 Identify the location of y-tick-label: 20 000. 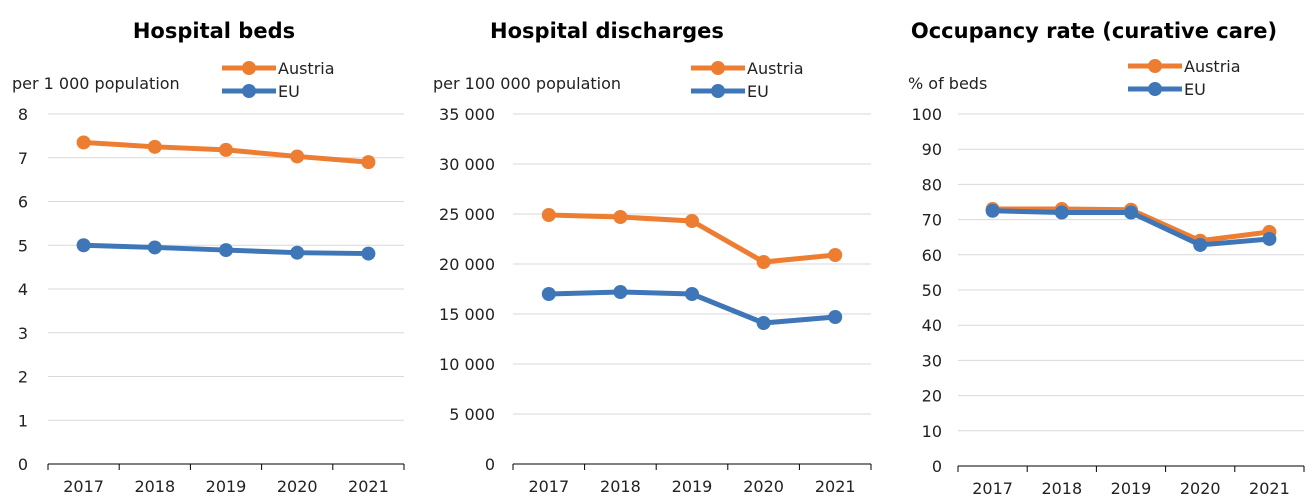
(467, 264).